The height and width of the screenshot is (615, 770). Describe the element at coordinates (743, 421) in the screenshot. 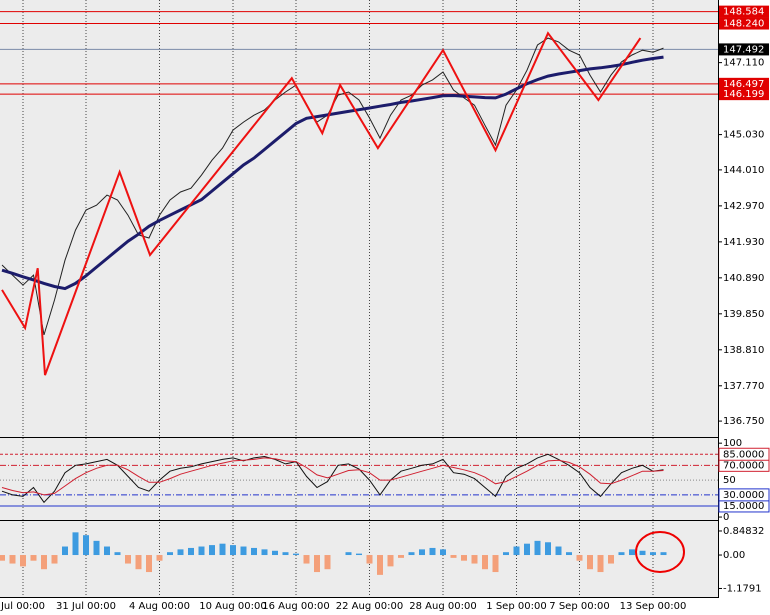

I see `y-tick-label: 136.750` at that location.